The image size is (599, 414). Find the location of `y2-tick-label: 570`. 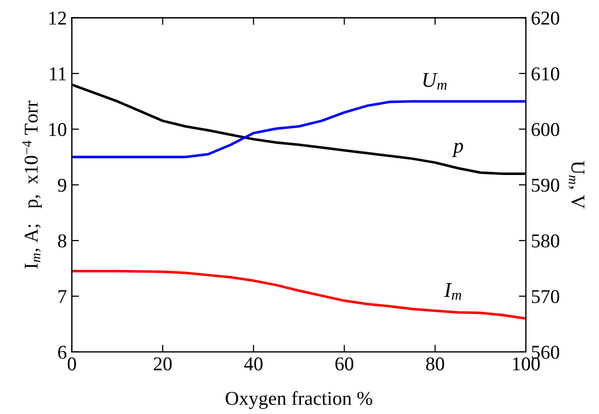

y2-tick-label: 570 is located at coordinates (546, 297).